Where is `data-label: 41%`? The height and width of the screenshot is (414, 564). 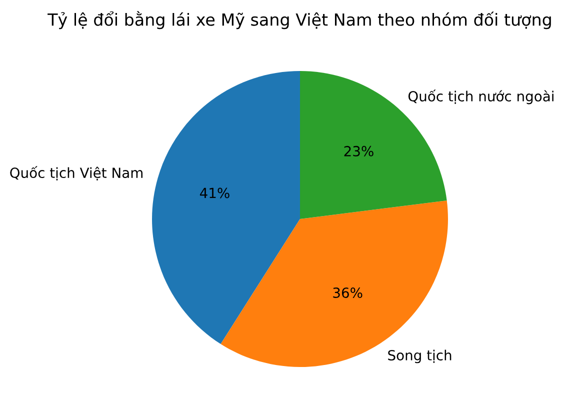 data-label: 41% is located at coordinates (215, 193).